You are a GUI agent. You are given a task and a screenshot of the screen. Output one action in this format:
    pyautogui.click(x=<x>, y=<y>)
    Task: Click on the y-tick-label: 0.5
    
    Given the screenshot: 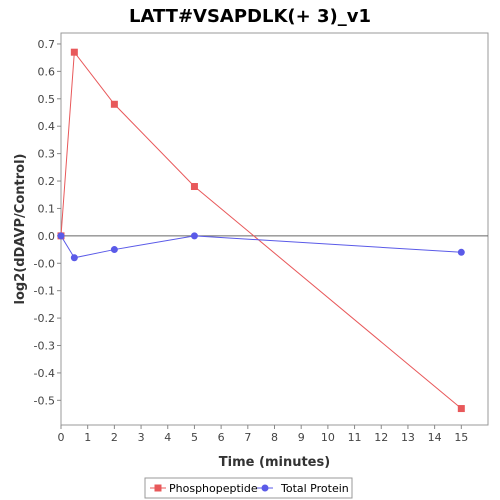 What is the action you would take?
    pyautogui.click(x=47, y=99)
    